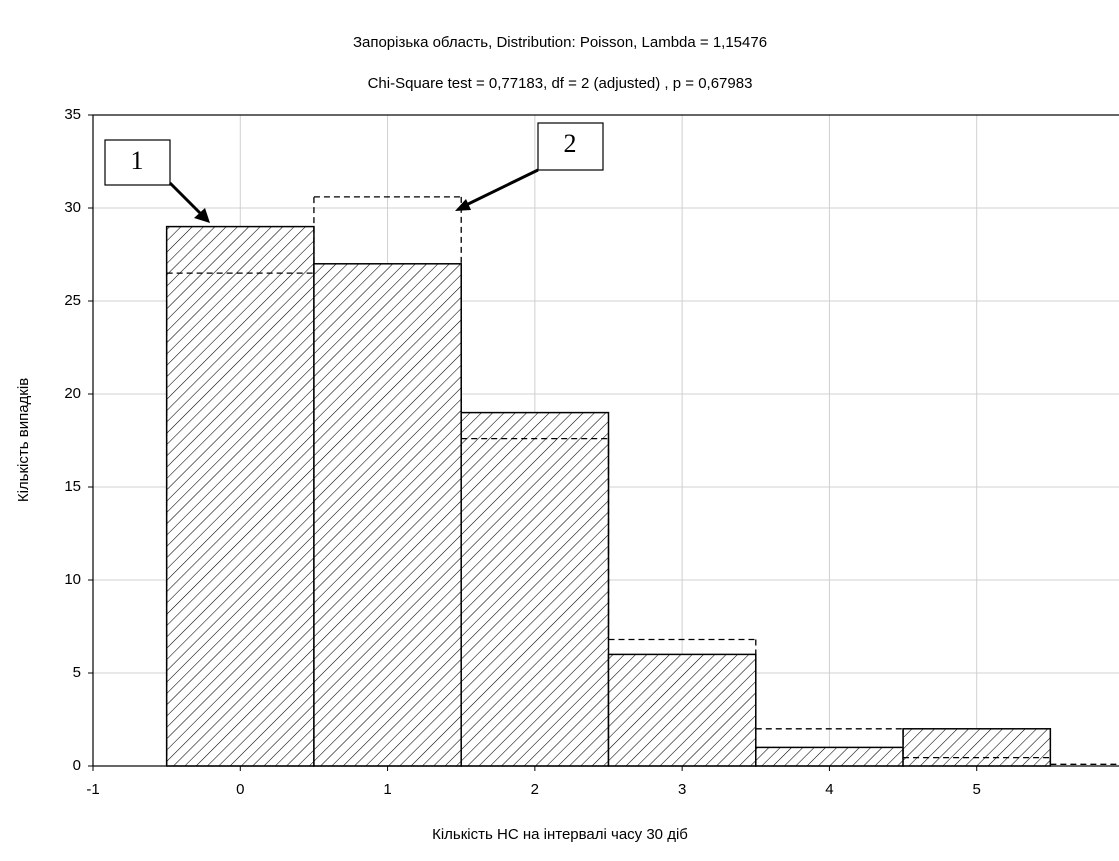 Image resolution: width=1119 pixels, height=861 pixels. I want to click on annotation-1: 1, so click(157, 181).